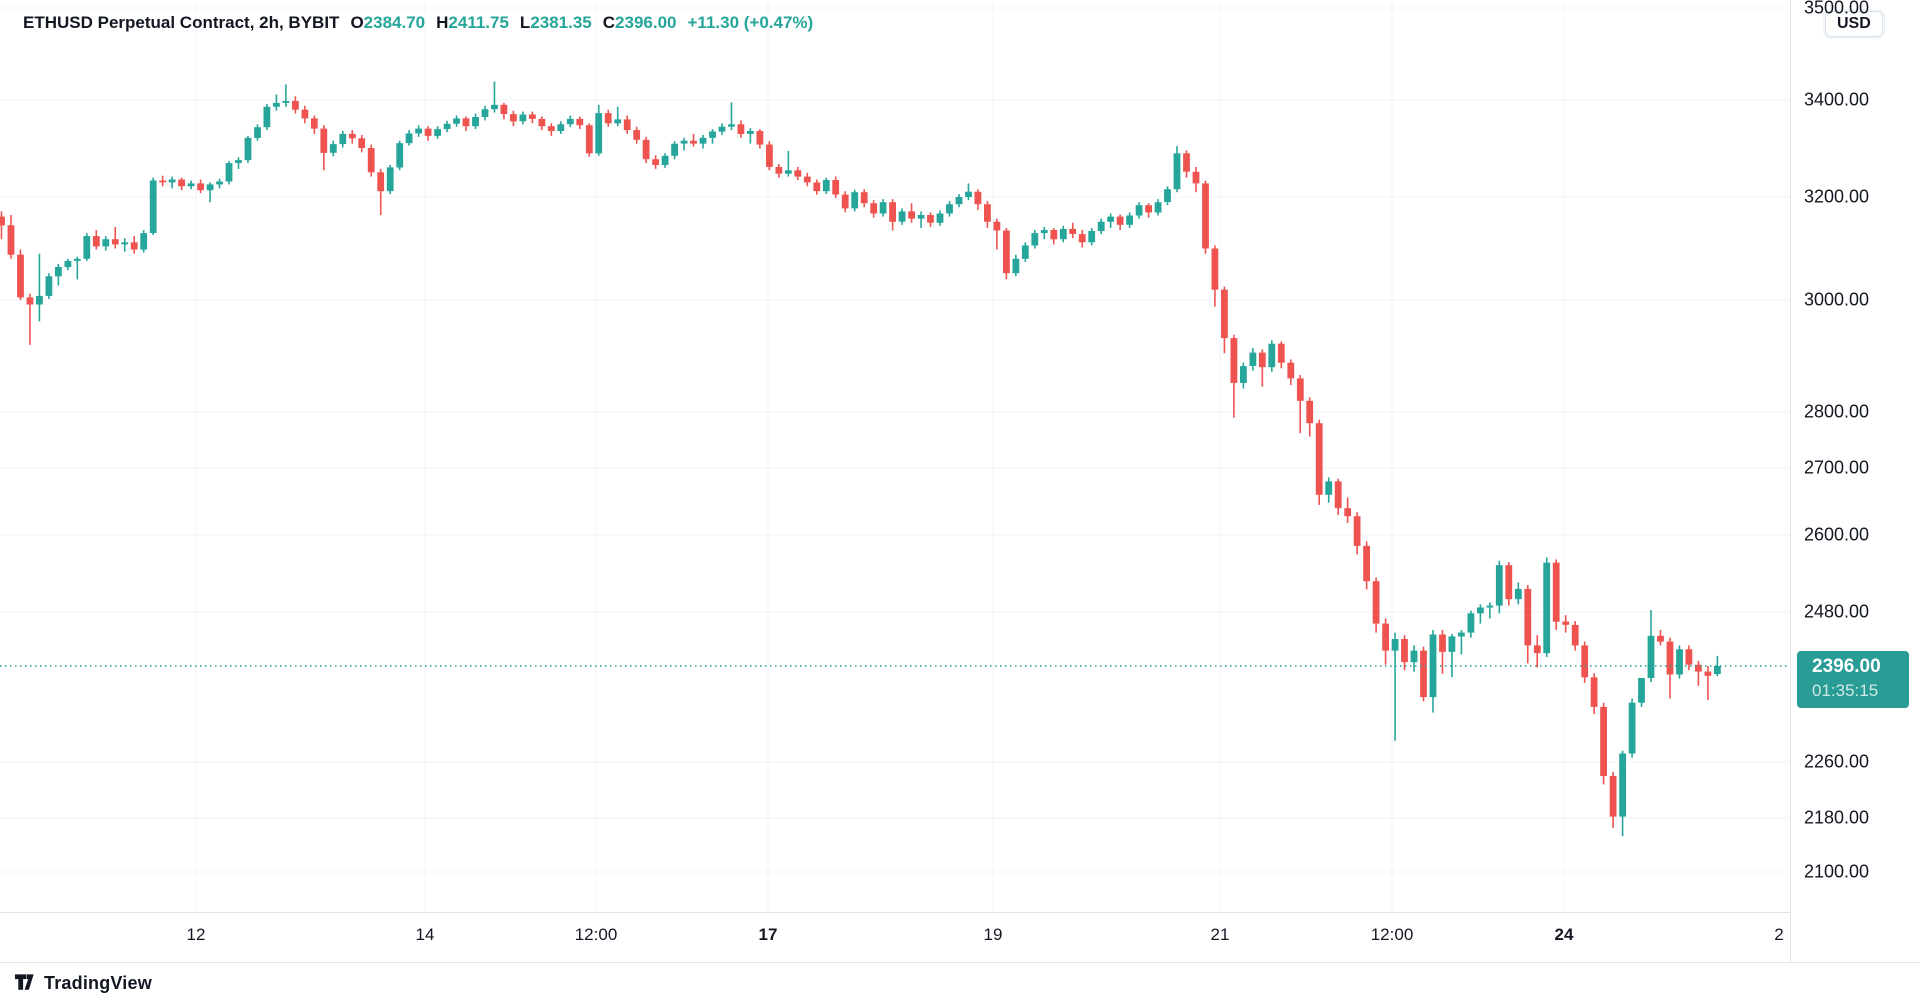  What do you see at coordinates (895, 937) in the screenshot?
I see `time-axis: 12 14 12:00 17 19 21 12:00 24 2` at bounding box center [895, 937].